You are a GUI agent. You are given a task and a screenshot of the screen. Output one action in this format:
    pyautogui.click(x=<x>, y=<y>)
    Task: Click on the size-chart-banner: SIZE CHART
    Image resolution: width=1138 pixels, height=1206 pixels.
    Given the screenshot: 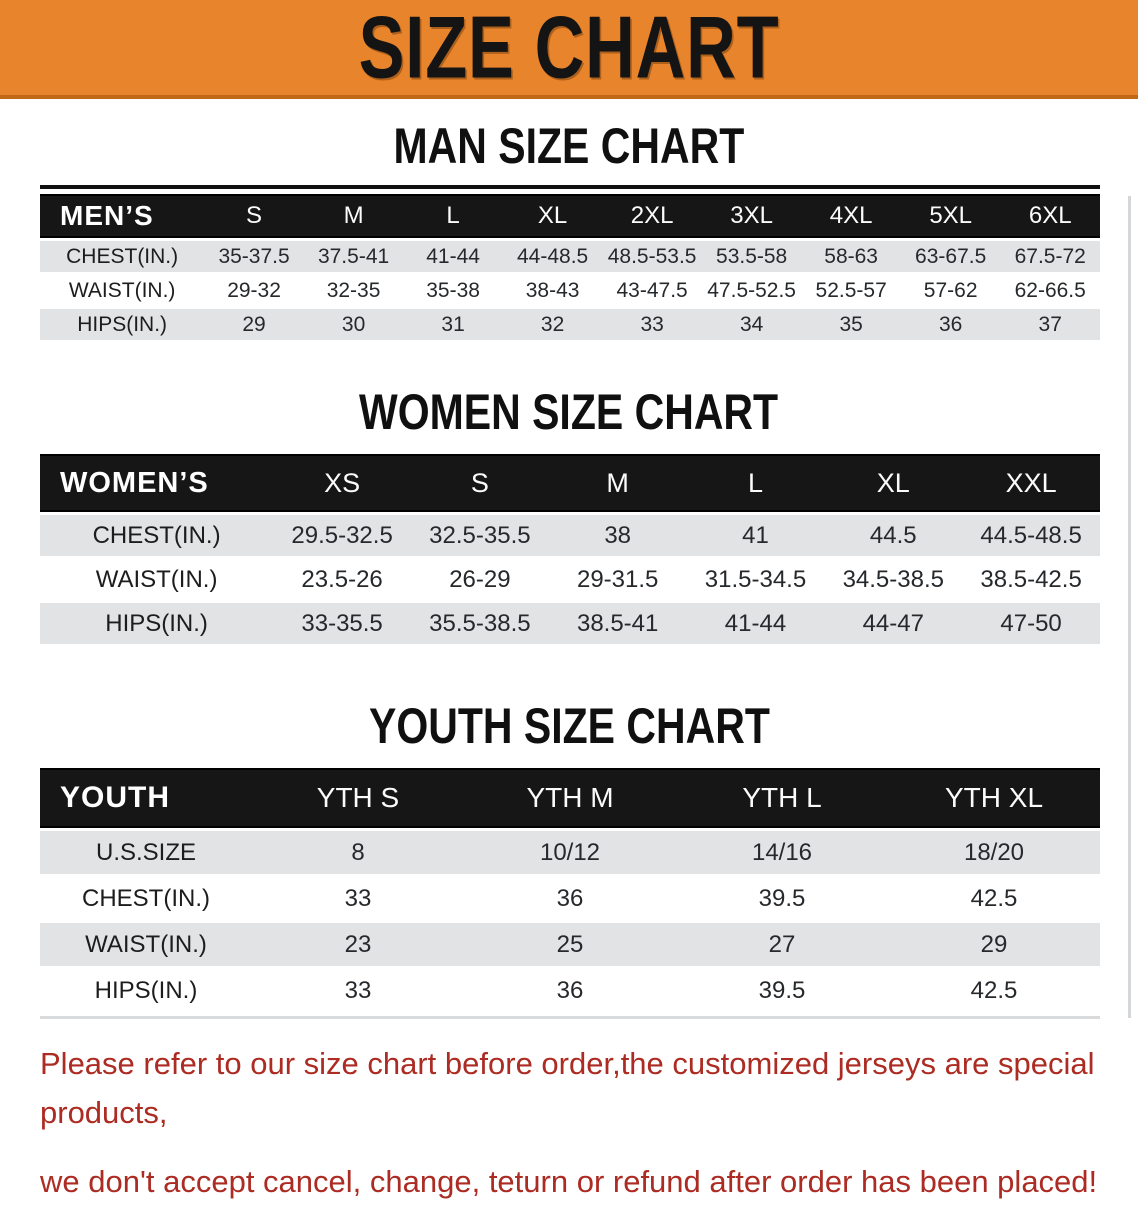 What is the action you would take?
    pyautogui.click(x=569, y=49)
    